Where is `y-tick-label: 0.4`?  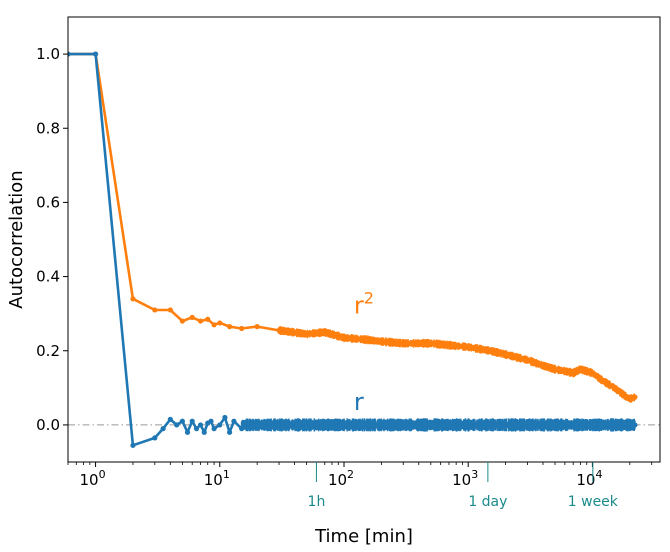
y-tick-label: 0.4 is located at coordinates (48, 277).